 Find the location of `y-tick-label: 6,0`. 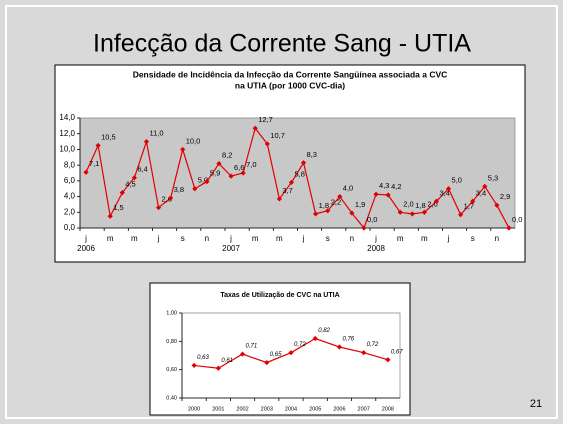

y-tick-label: 6,0 is located at coordinates (70, 180).